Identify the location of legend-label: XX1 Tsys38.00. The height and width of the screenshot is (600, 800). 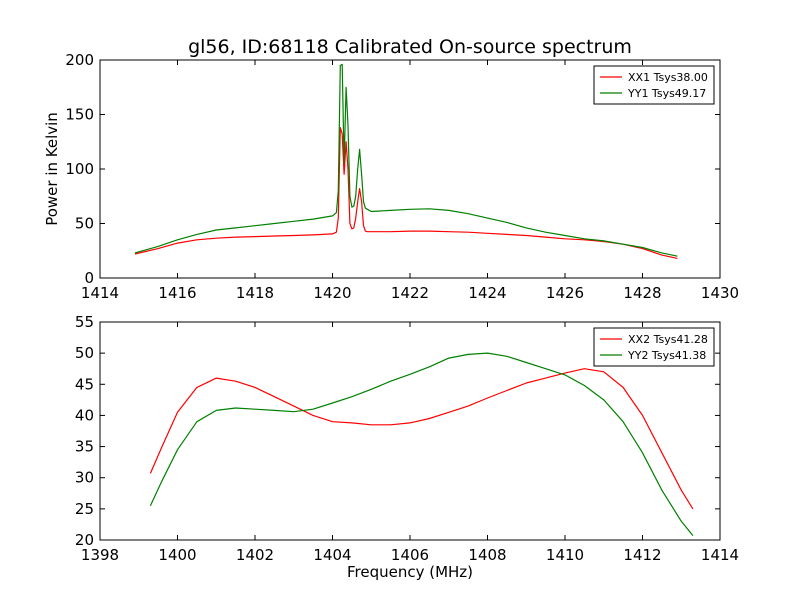
(668, 77).